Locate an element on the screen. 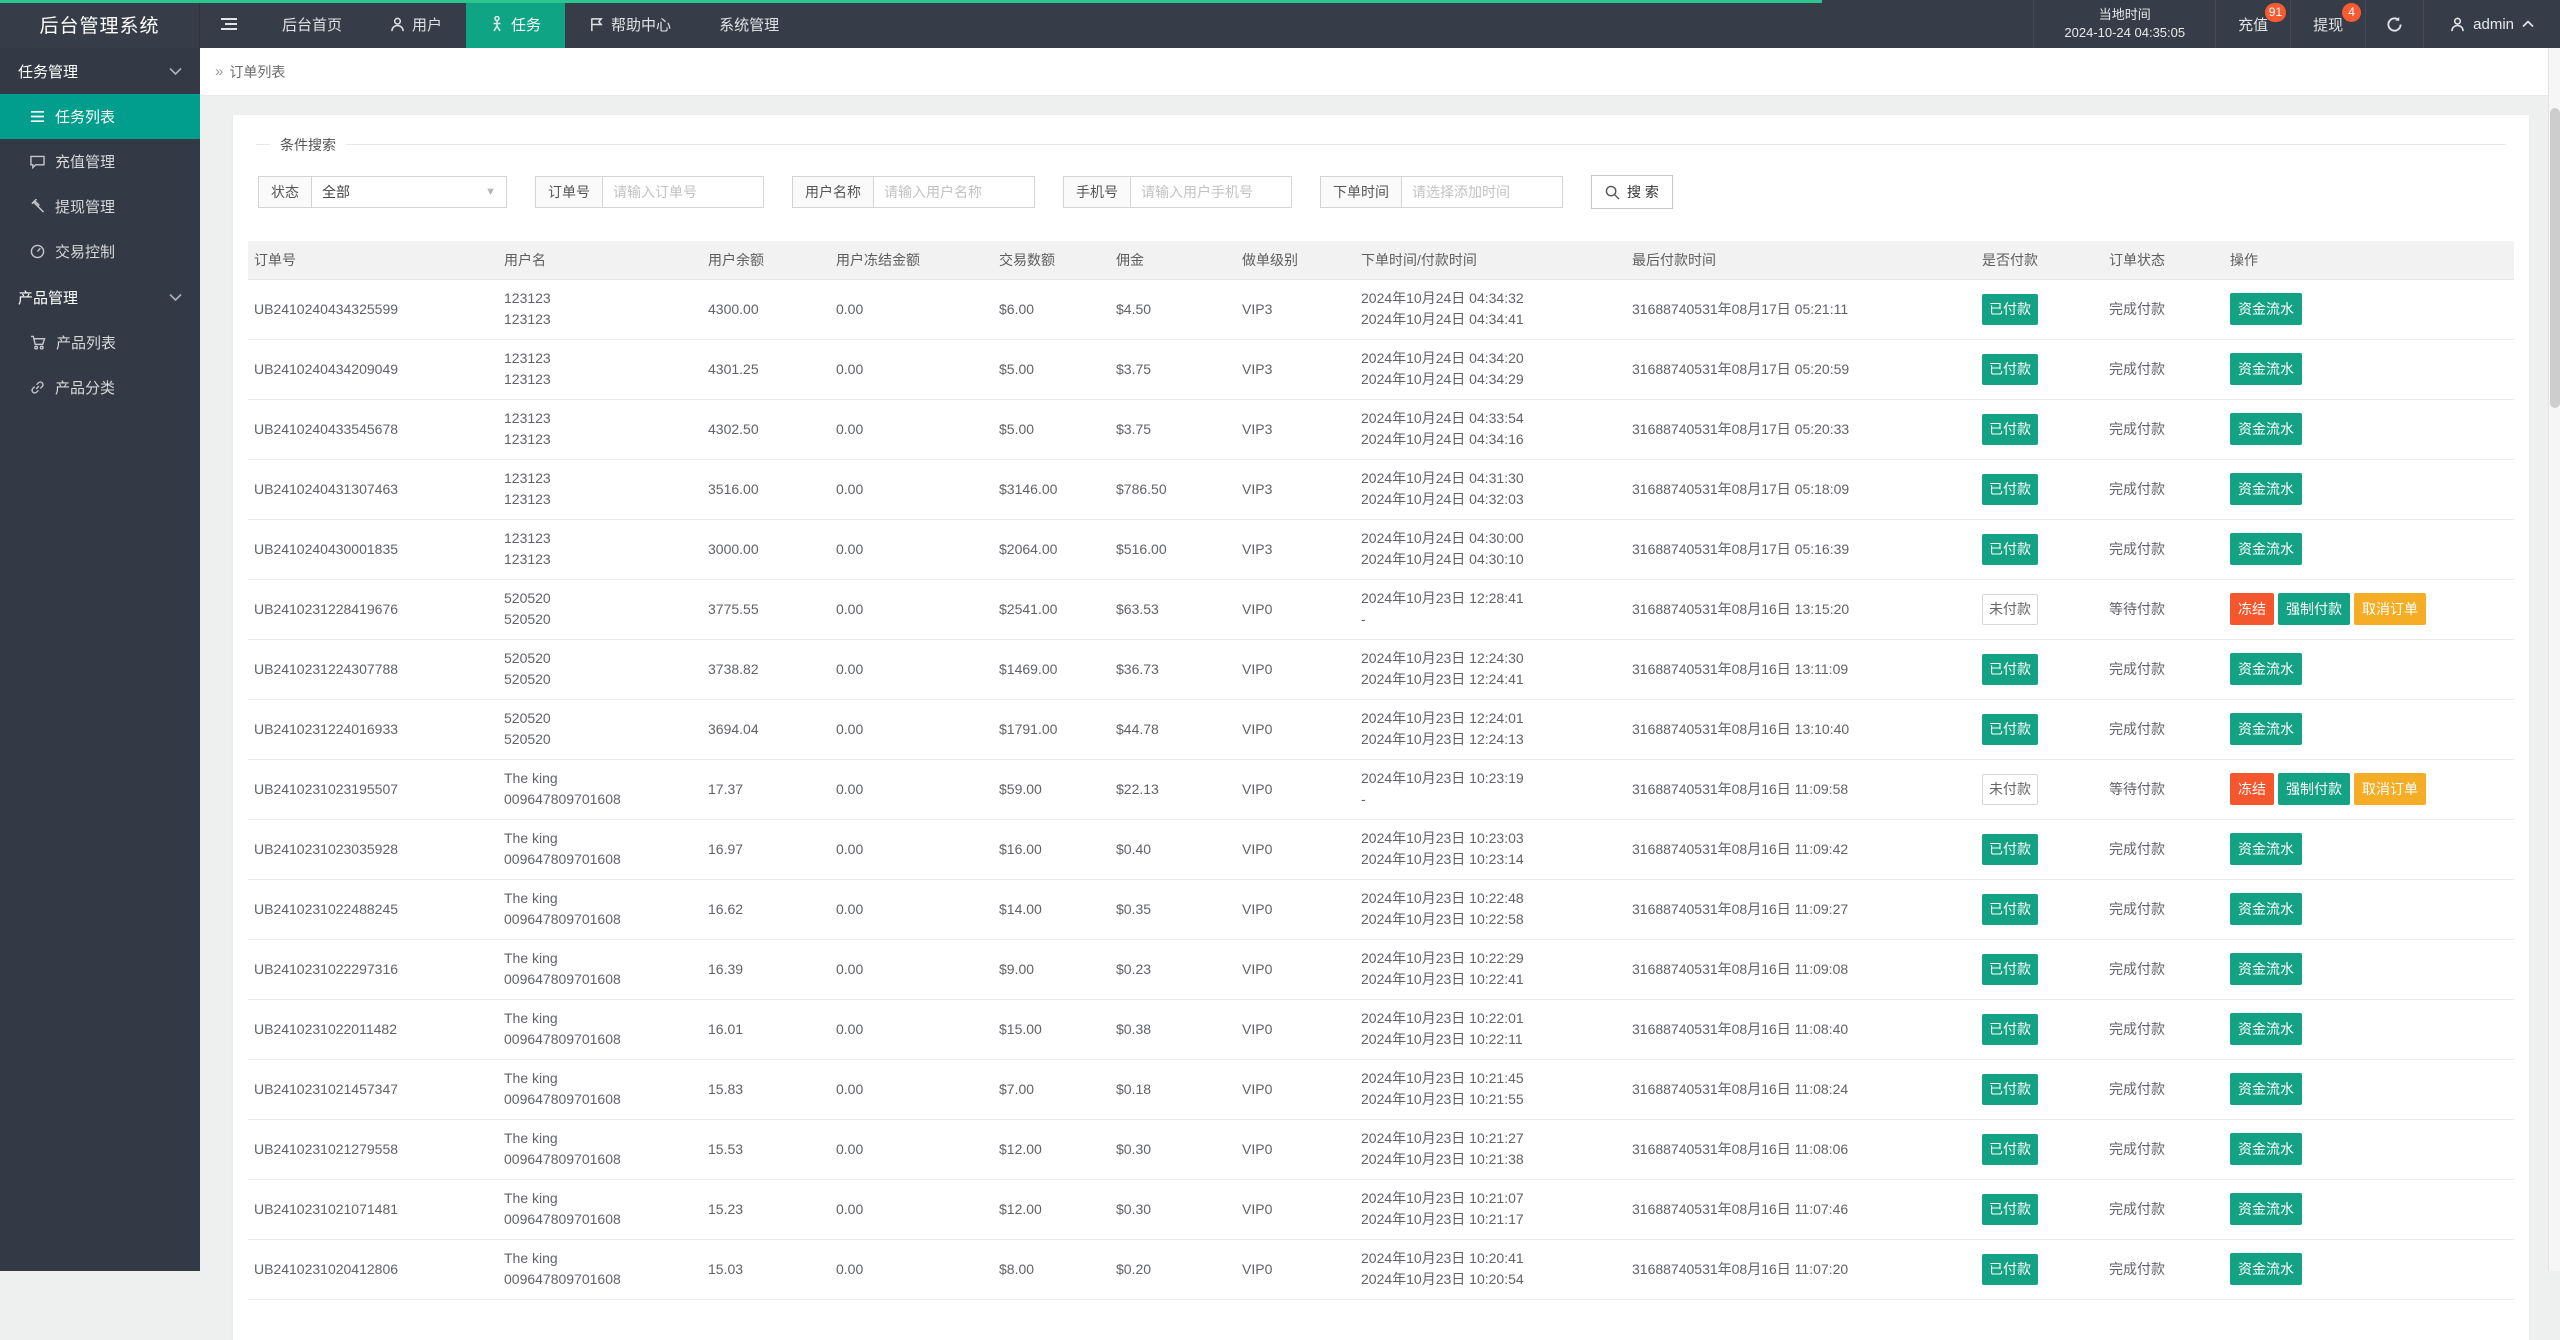  withdraw-link: 提现 4 is located at coordinates (2328, 24).